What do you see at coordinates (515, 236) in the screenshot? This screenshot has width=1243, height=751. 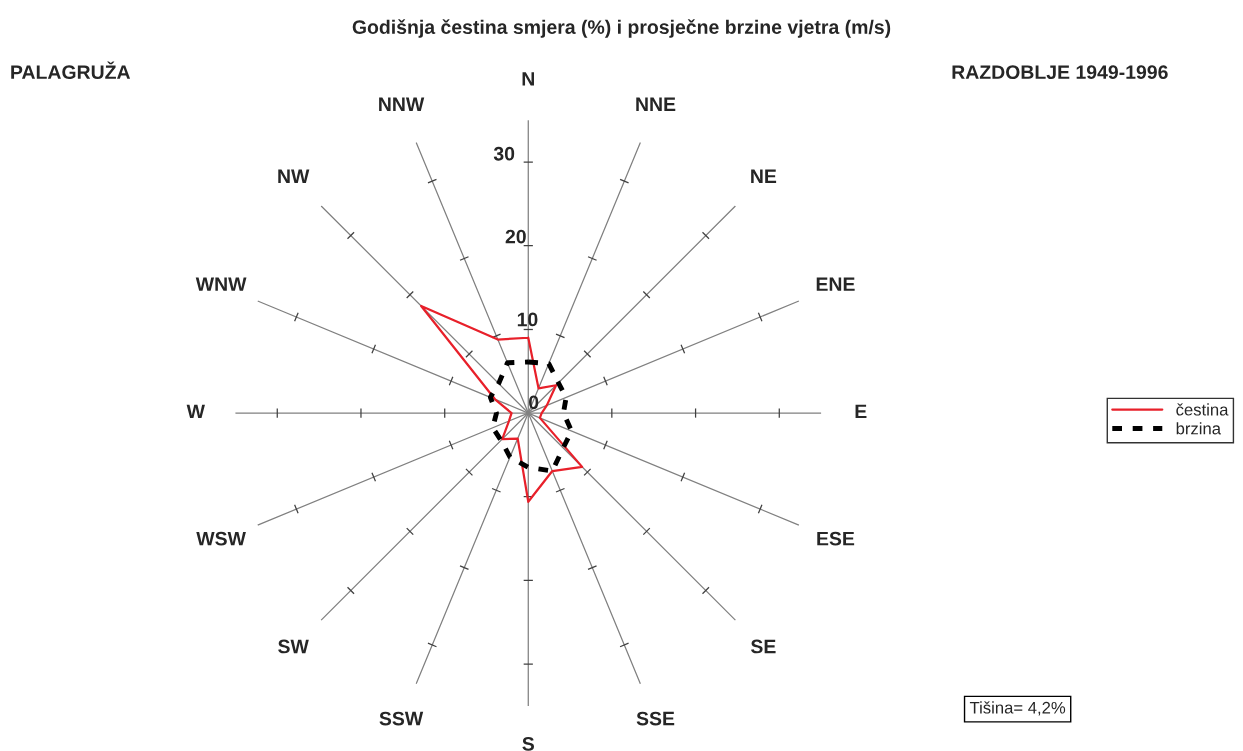 I see `y-tick-label: 20` at bounding box center [515, 236].